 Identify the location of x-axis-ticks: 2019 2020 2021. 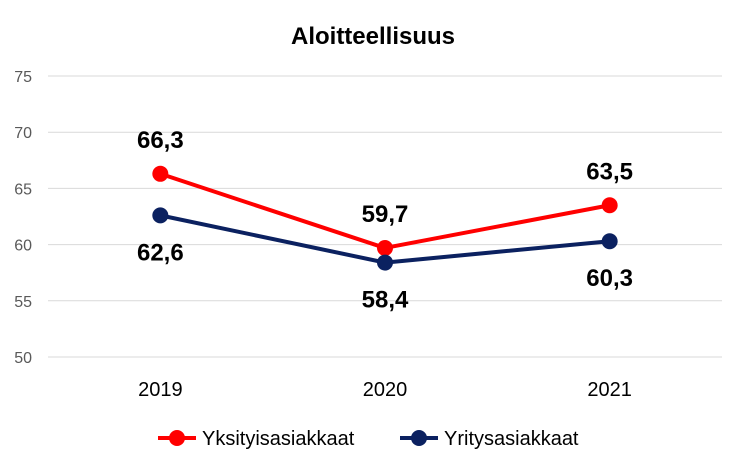
(385, 390).